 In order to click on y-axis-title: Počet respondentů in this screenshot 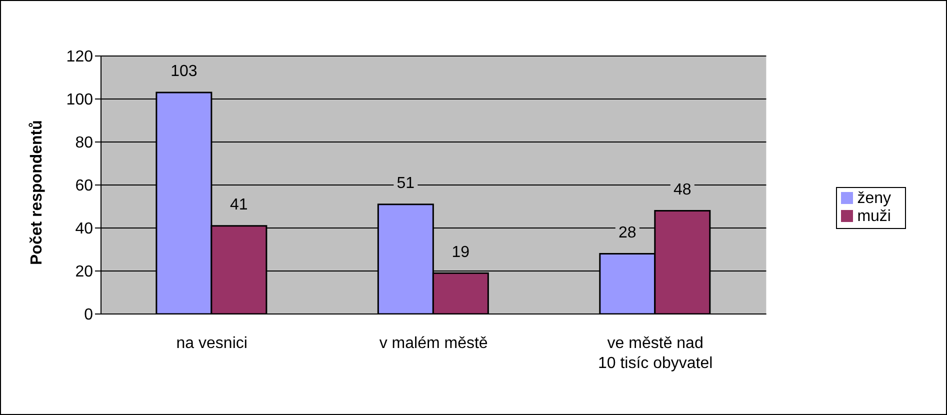, I will do `click(37, 192)`.